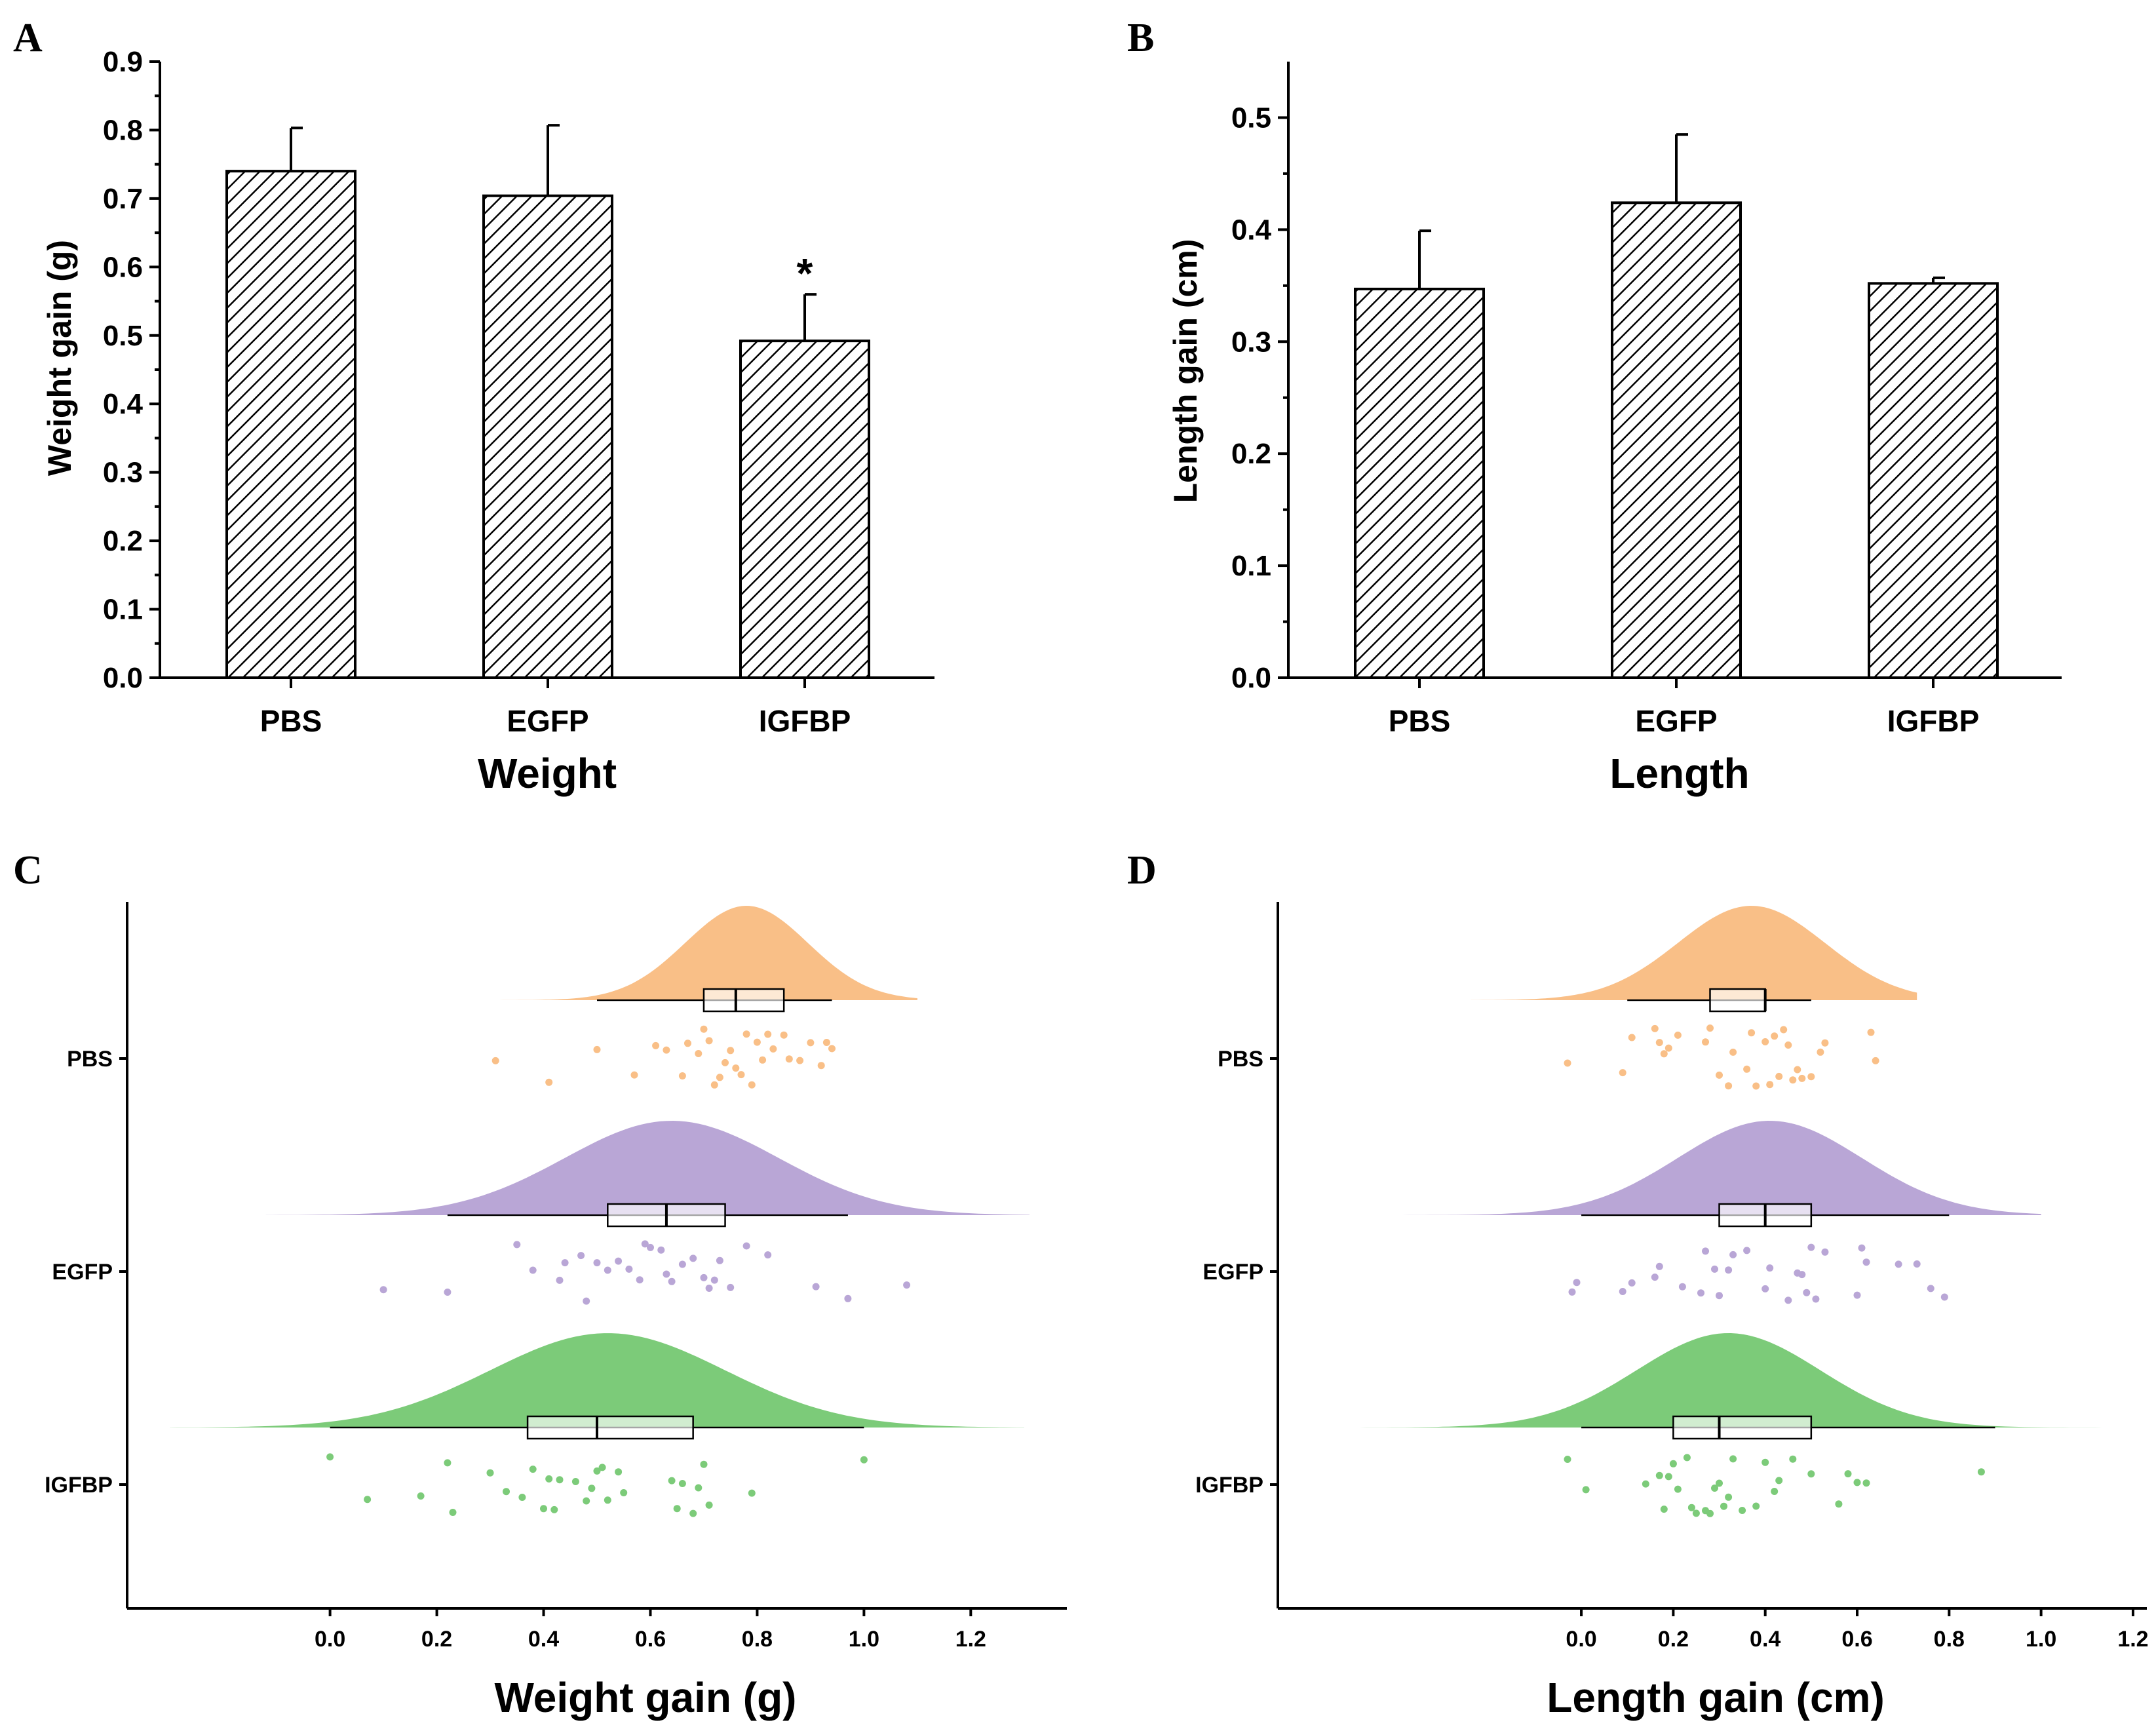 The width and height of the screenshot is (2156, 1729). Describe the element at coordinates (123, 678) in the screenshot. I see `y-tick-label: 0.0` at that location.